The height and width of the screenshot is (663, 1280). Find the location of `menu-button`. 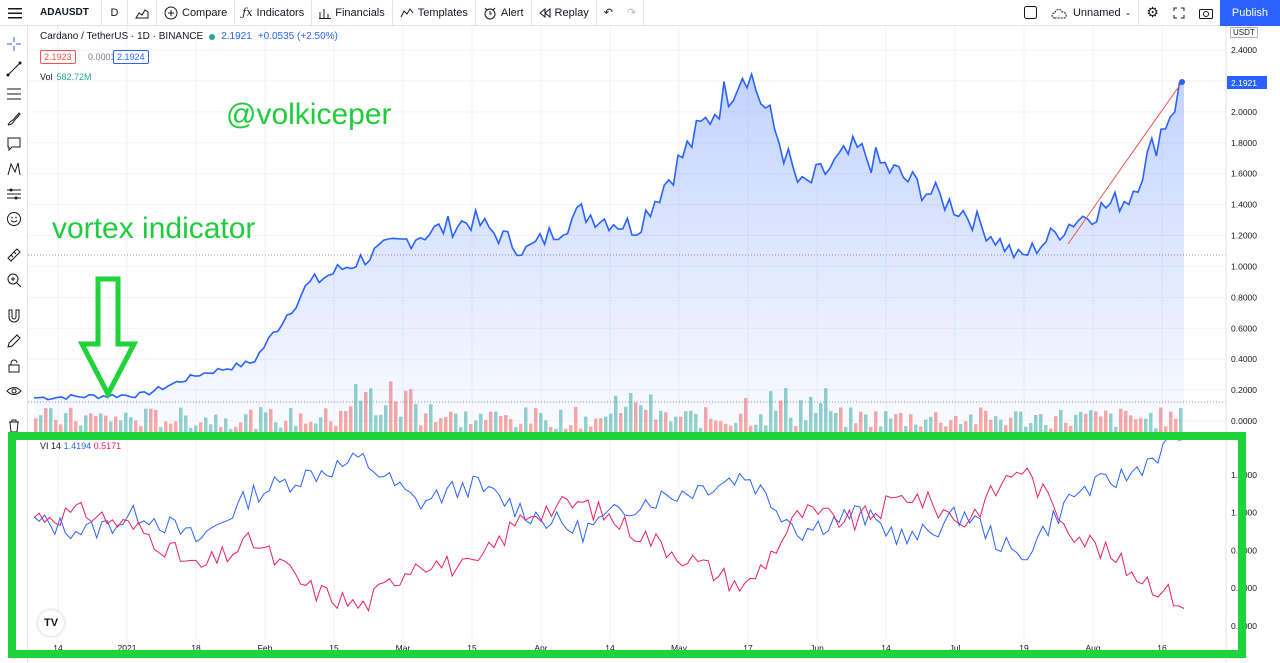

menu-button is located at coordinates (15, 13).